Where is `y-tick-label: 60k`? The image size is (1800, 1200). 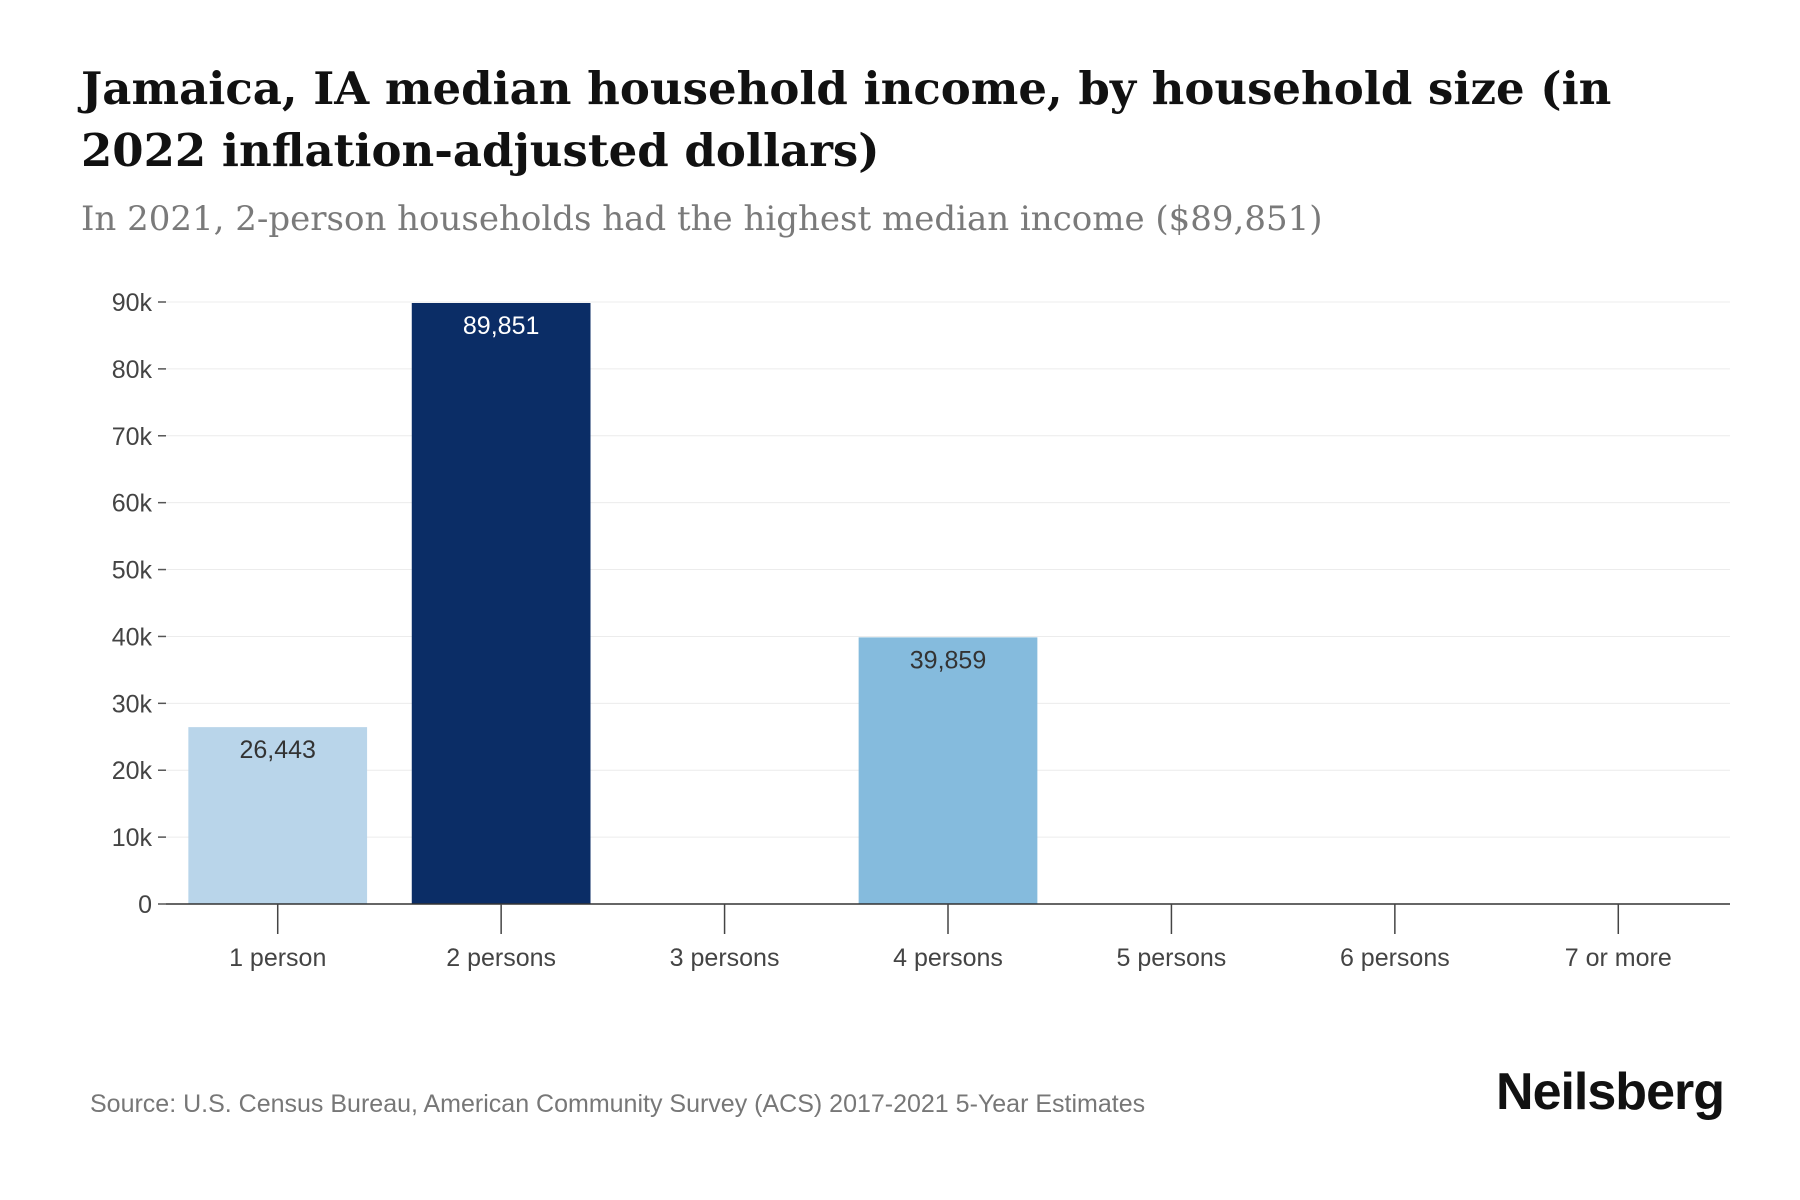 y-tick-label: 60k is located at coordinates (132, 504).